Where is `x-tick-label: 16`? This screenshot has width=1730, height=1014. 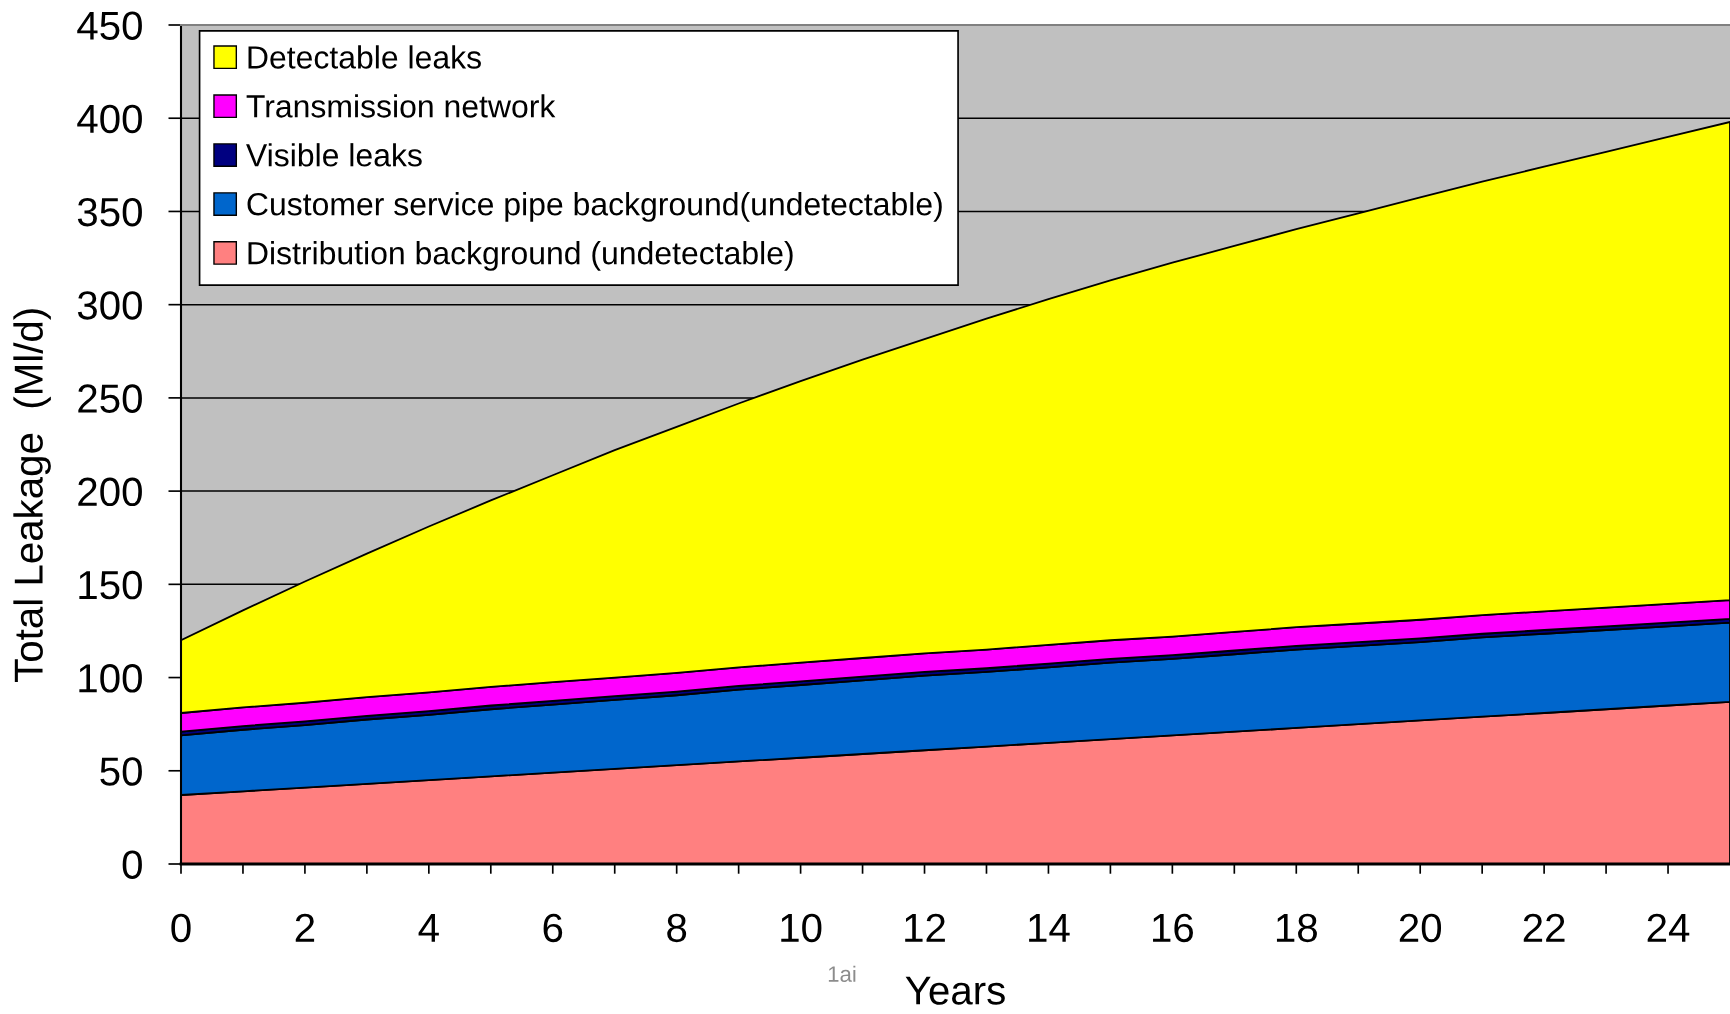
x-tick-label: 16 is located at coordinates (1173, 928).